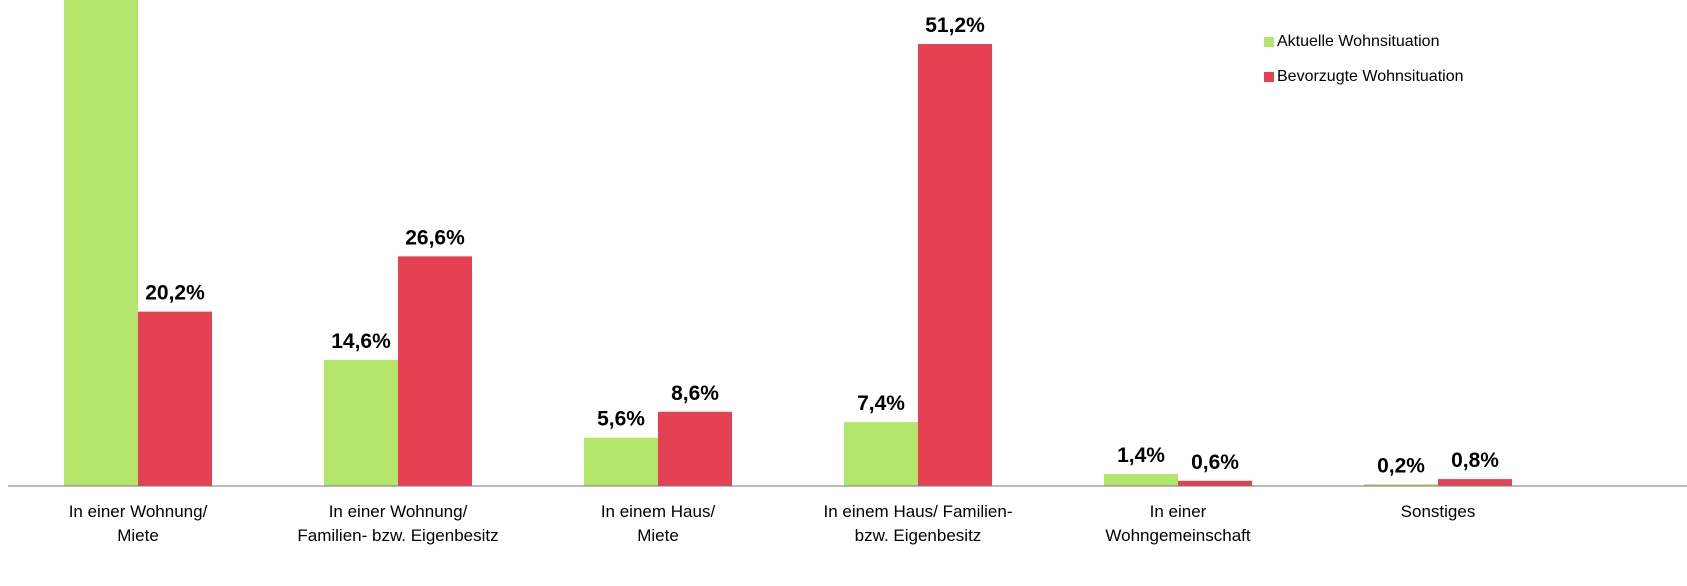 The height and width of the screenshot is (586, 1687). I want to click on data-label: 51,2%, so click(955, 25).